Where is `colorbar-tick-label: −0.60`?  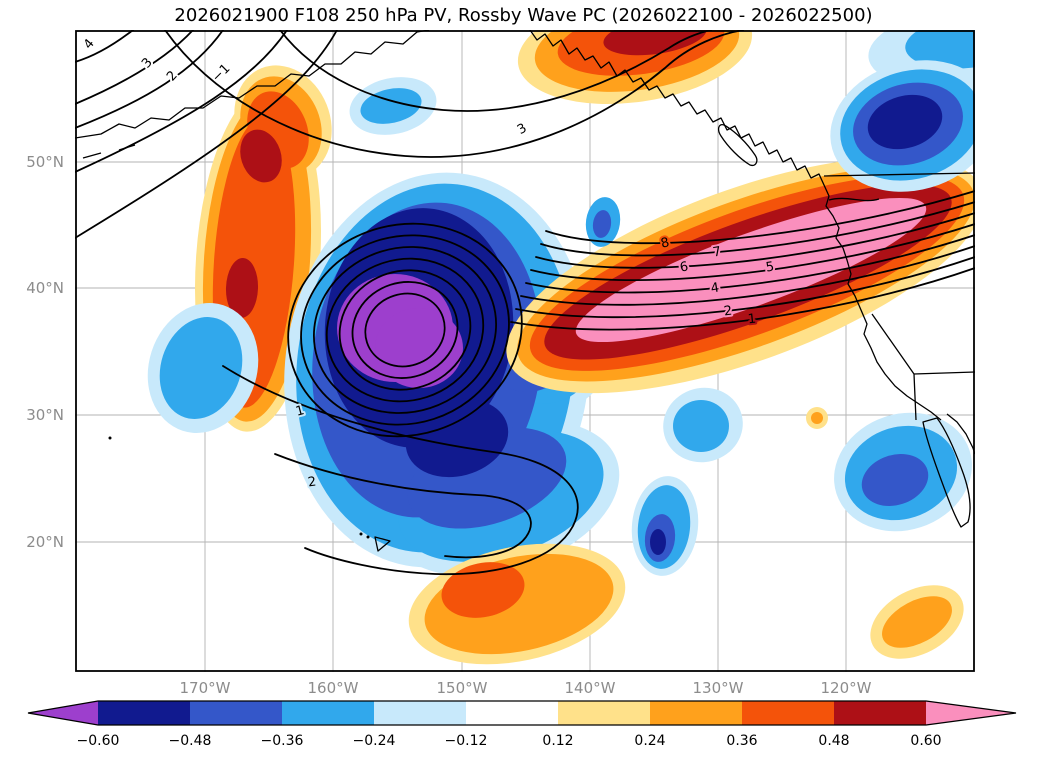
colorbar-tick-label: −0.60 is located at coordinates (98, 741).